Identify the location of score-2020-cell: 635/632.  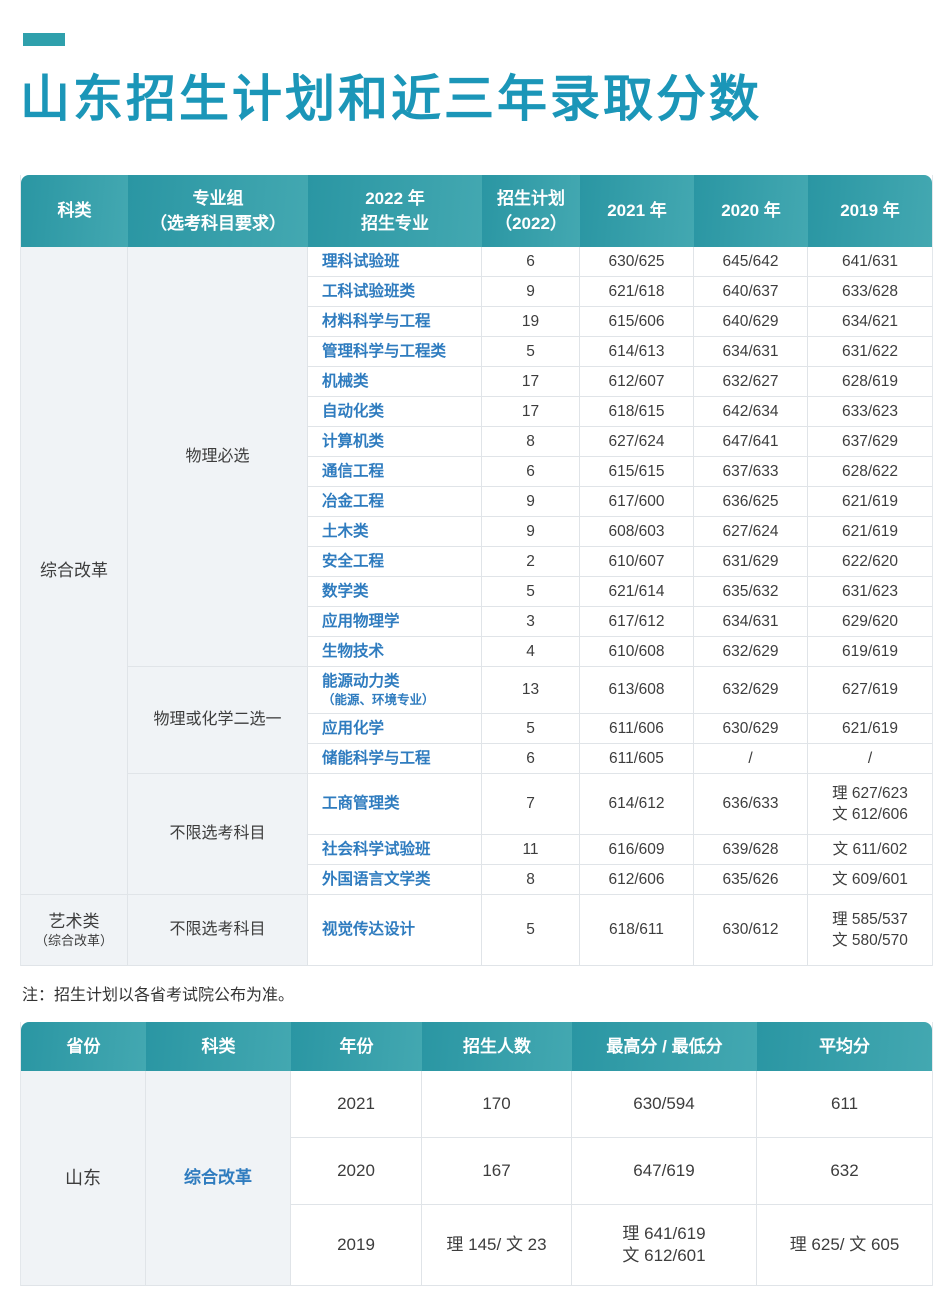
(751, 591).